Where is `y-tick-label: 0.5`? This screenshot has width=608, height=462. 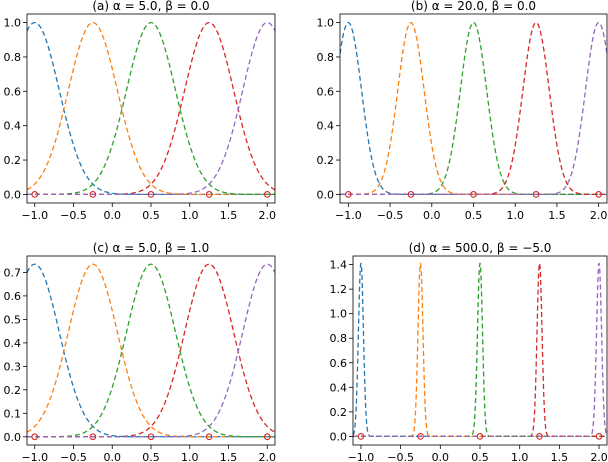
y-tick-label: 0.5 is located at coordinates (13, 319).